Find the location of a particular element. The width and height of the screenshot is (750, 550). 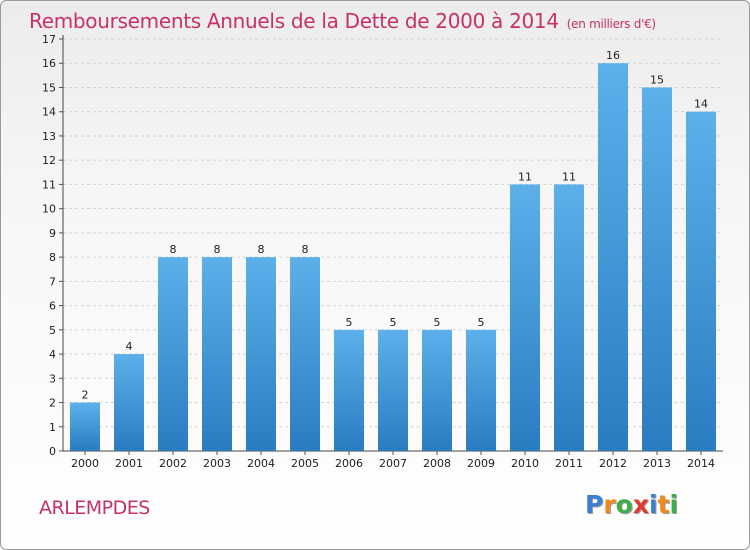

y-tick-label: 0 is located at coordinates (52, 451).